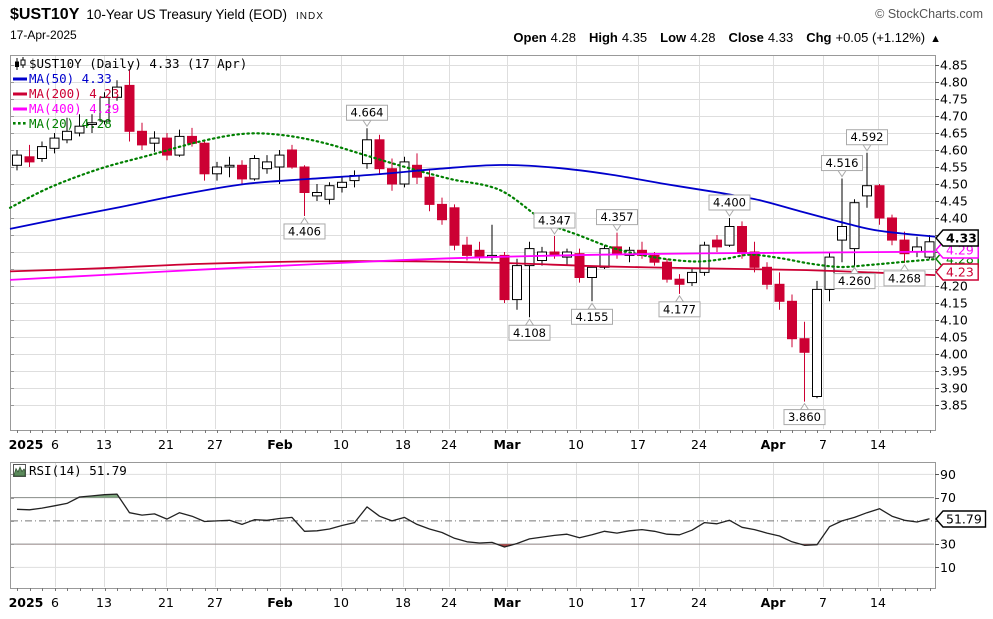 The height and width of the screenshot is (619, 993). Describe the element at coordinates (904, 275) in the screenshot. I see `price-annotation: 4.268` at that location.